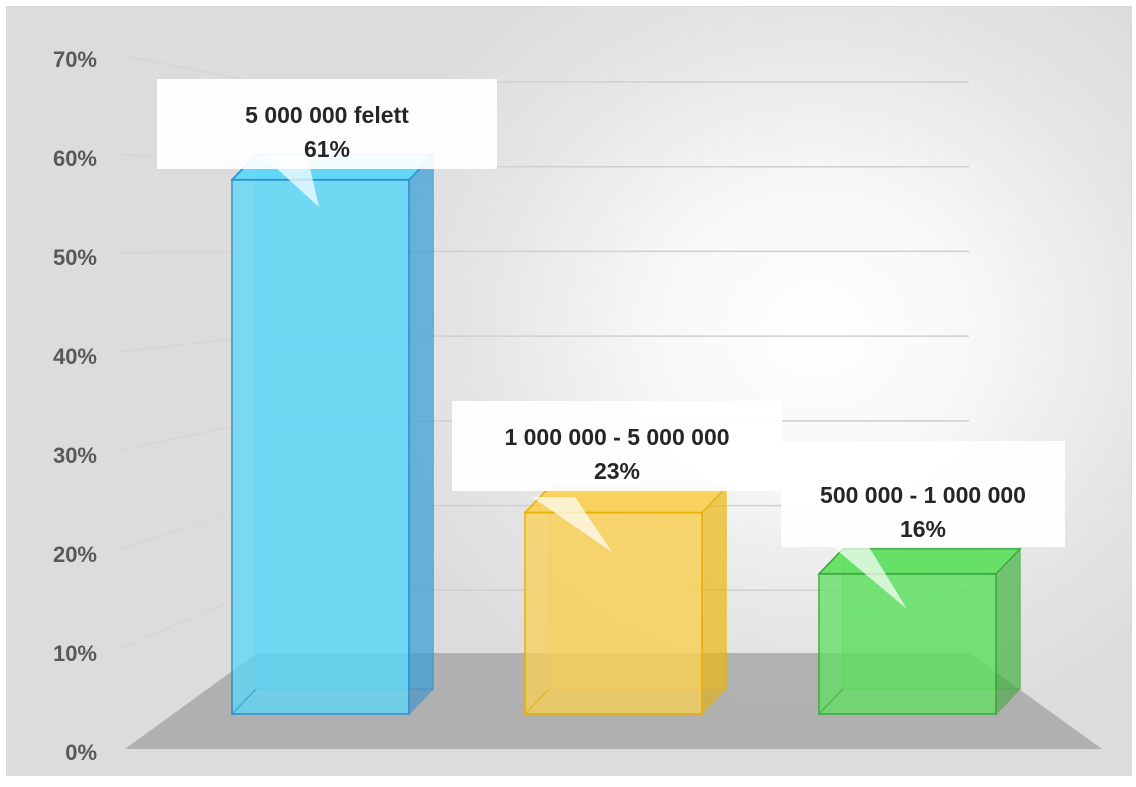 This screenshot has height=787, width=1136. Describe the element at coordinates (75, 653) in the screenshot. I see `y-tick-label: 10%` at that location.